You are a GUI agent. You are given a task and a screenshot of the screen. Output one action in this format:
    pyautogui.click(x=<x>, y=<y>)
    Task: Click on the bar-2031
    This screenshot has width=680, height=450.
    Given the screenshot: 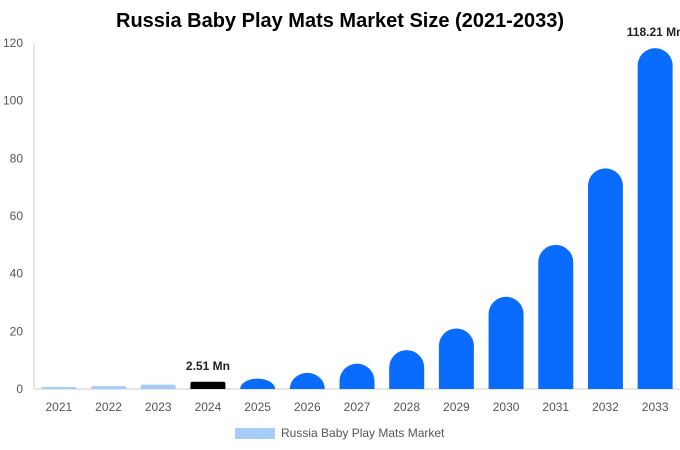 What is the action you would take?
    pyautogui.click(x=556, y=316)
    